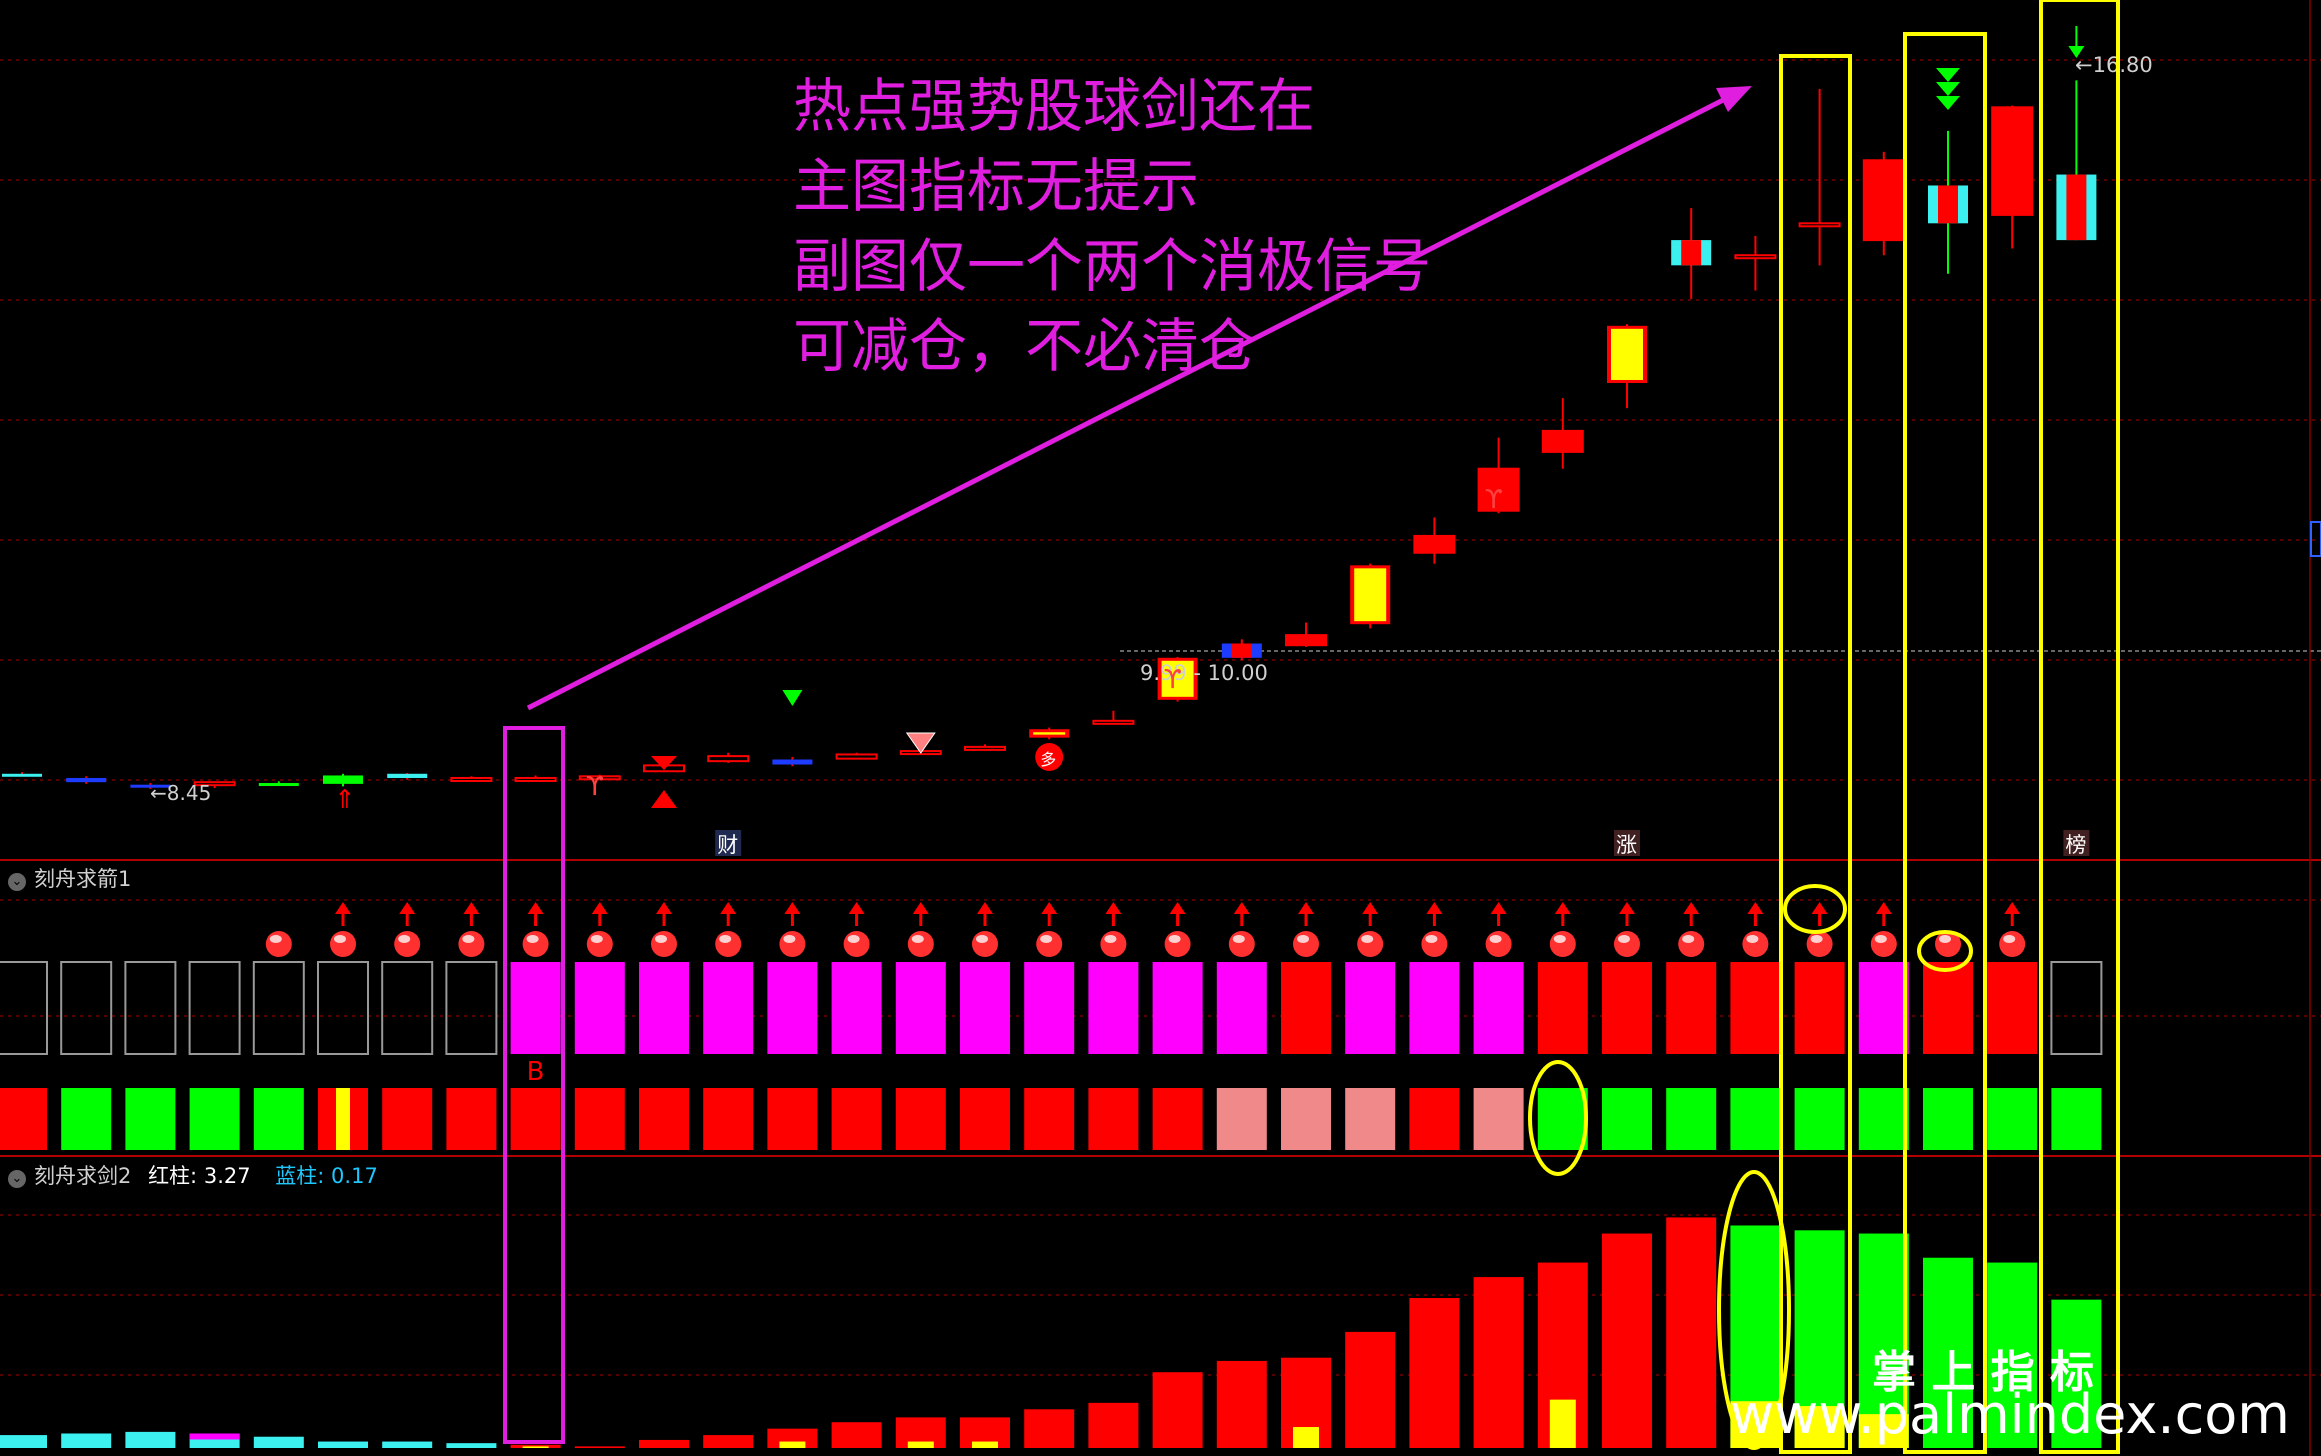  Describe the element at coordinates (1173, 680) in the screenshot. I see `butterfly-icon: ϒ` at that location.